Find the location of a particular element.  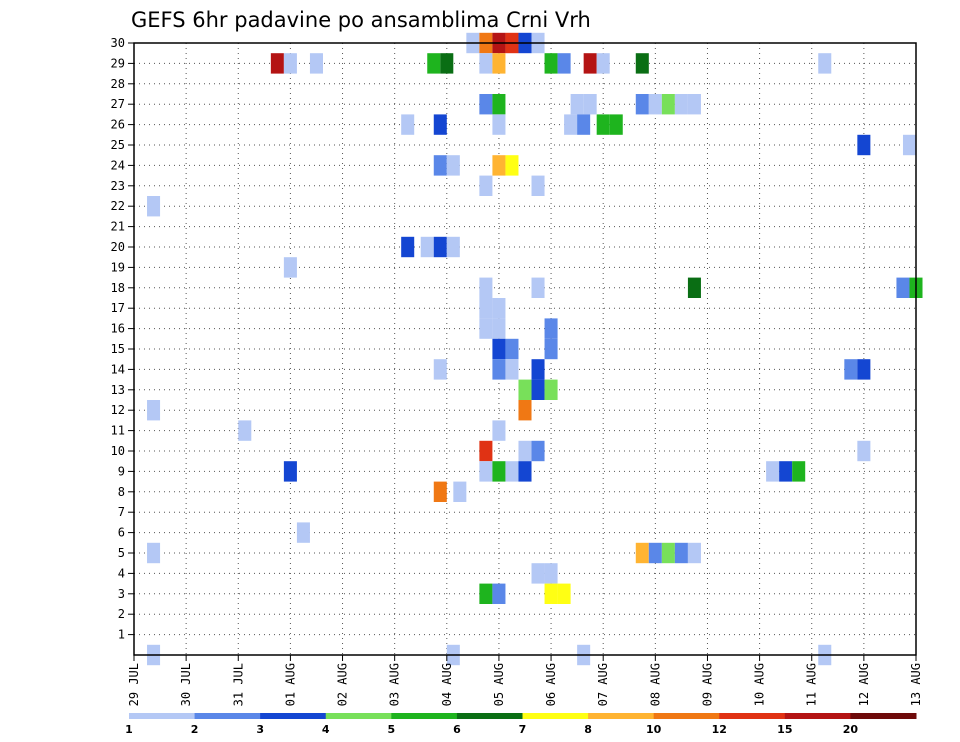

y-tick-label: 4 is located at coordinates (121, 573).